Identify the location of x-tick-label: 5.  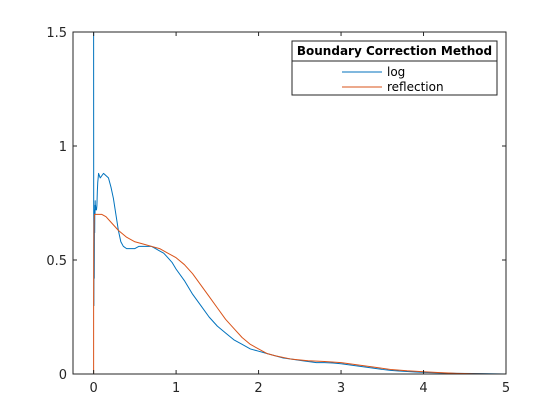
(506, 388).